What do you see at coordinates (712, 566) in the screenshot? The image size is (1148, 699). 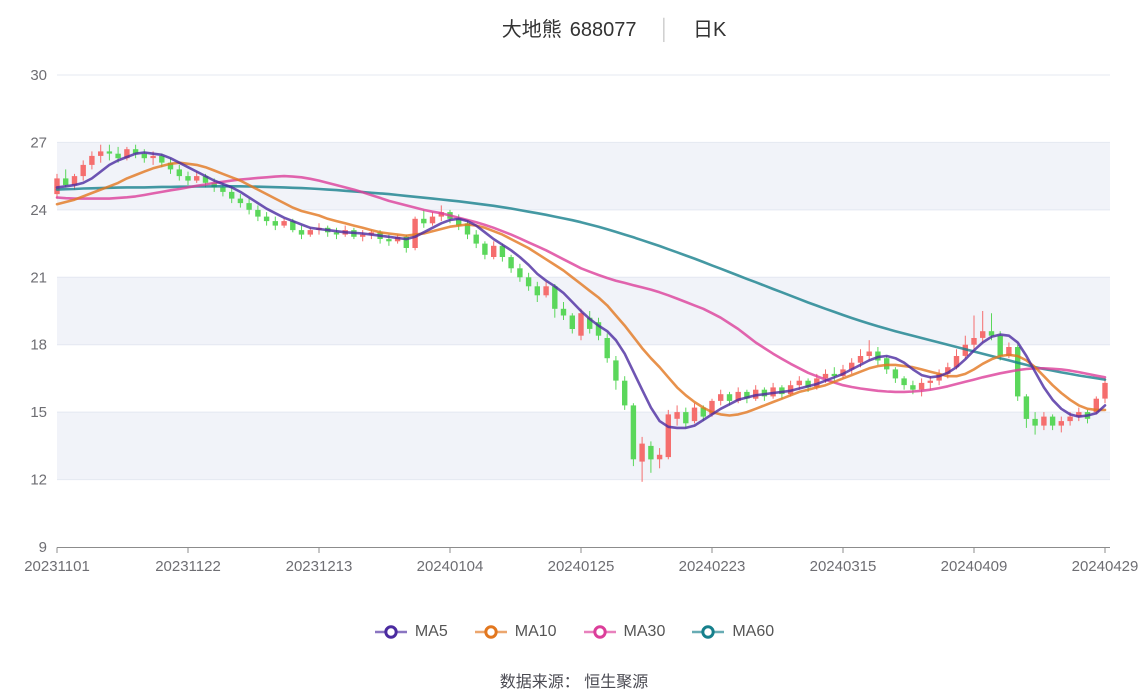 I see `x-tick-label: 20240223` at bounding box center [712, 566].